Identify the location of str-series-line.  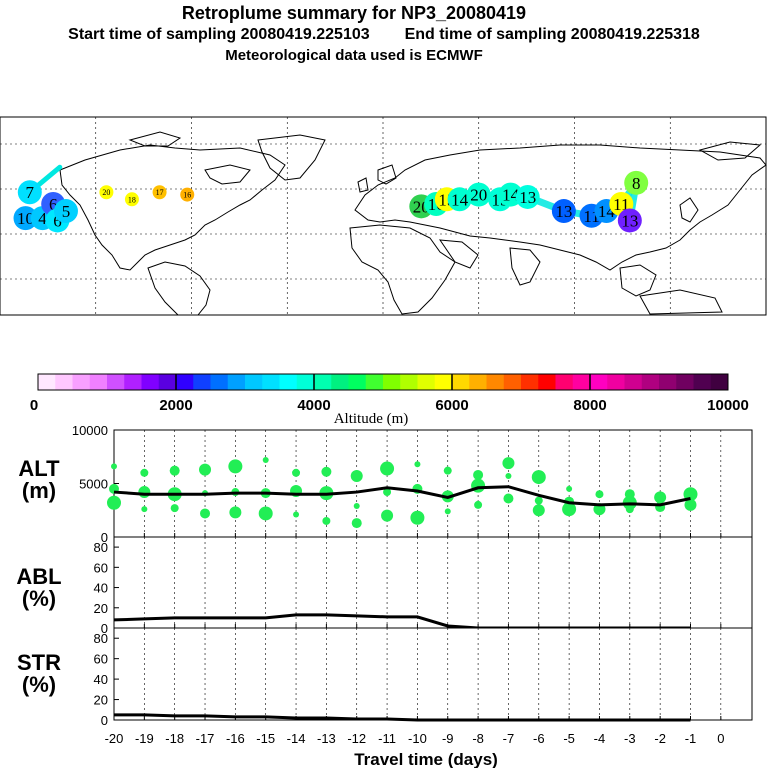
(402, 717).